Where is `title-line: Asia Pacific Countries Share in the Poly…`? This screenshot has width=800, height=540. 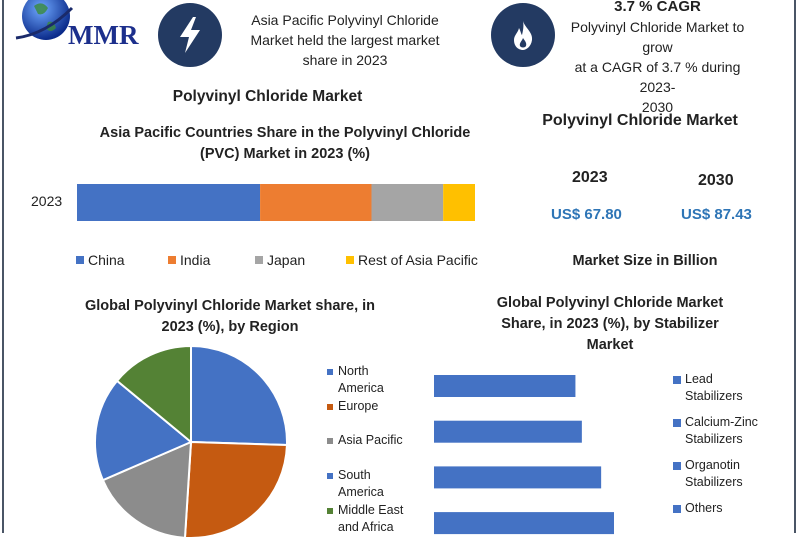 title-line: Asia Pacific Countries Share in the Poly… is located at coordinates (285, 133).